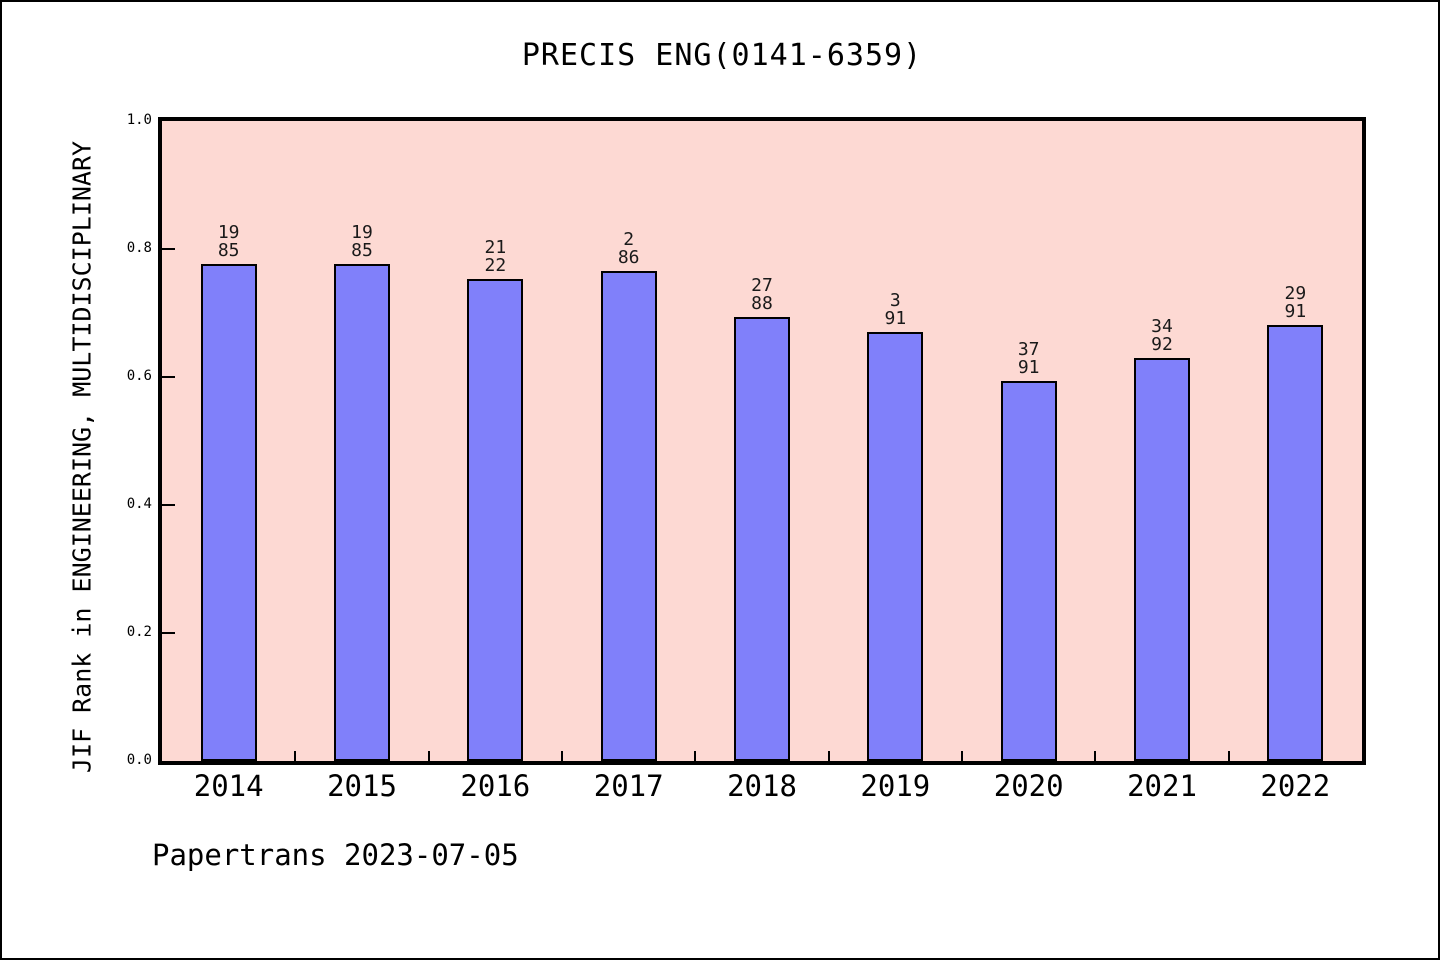  I want to click on y-tick-label: 0.4, so click(139, 504).